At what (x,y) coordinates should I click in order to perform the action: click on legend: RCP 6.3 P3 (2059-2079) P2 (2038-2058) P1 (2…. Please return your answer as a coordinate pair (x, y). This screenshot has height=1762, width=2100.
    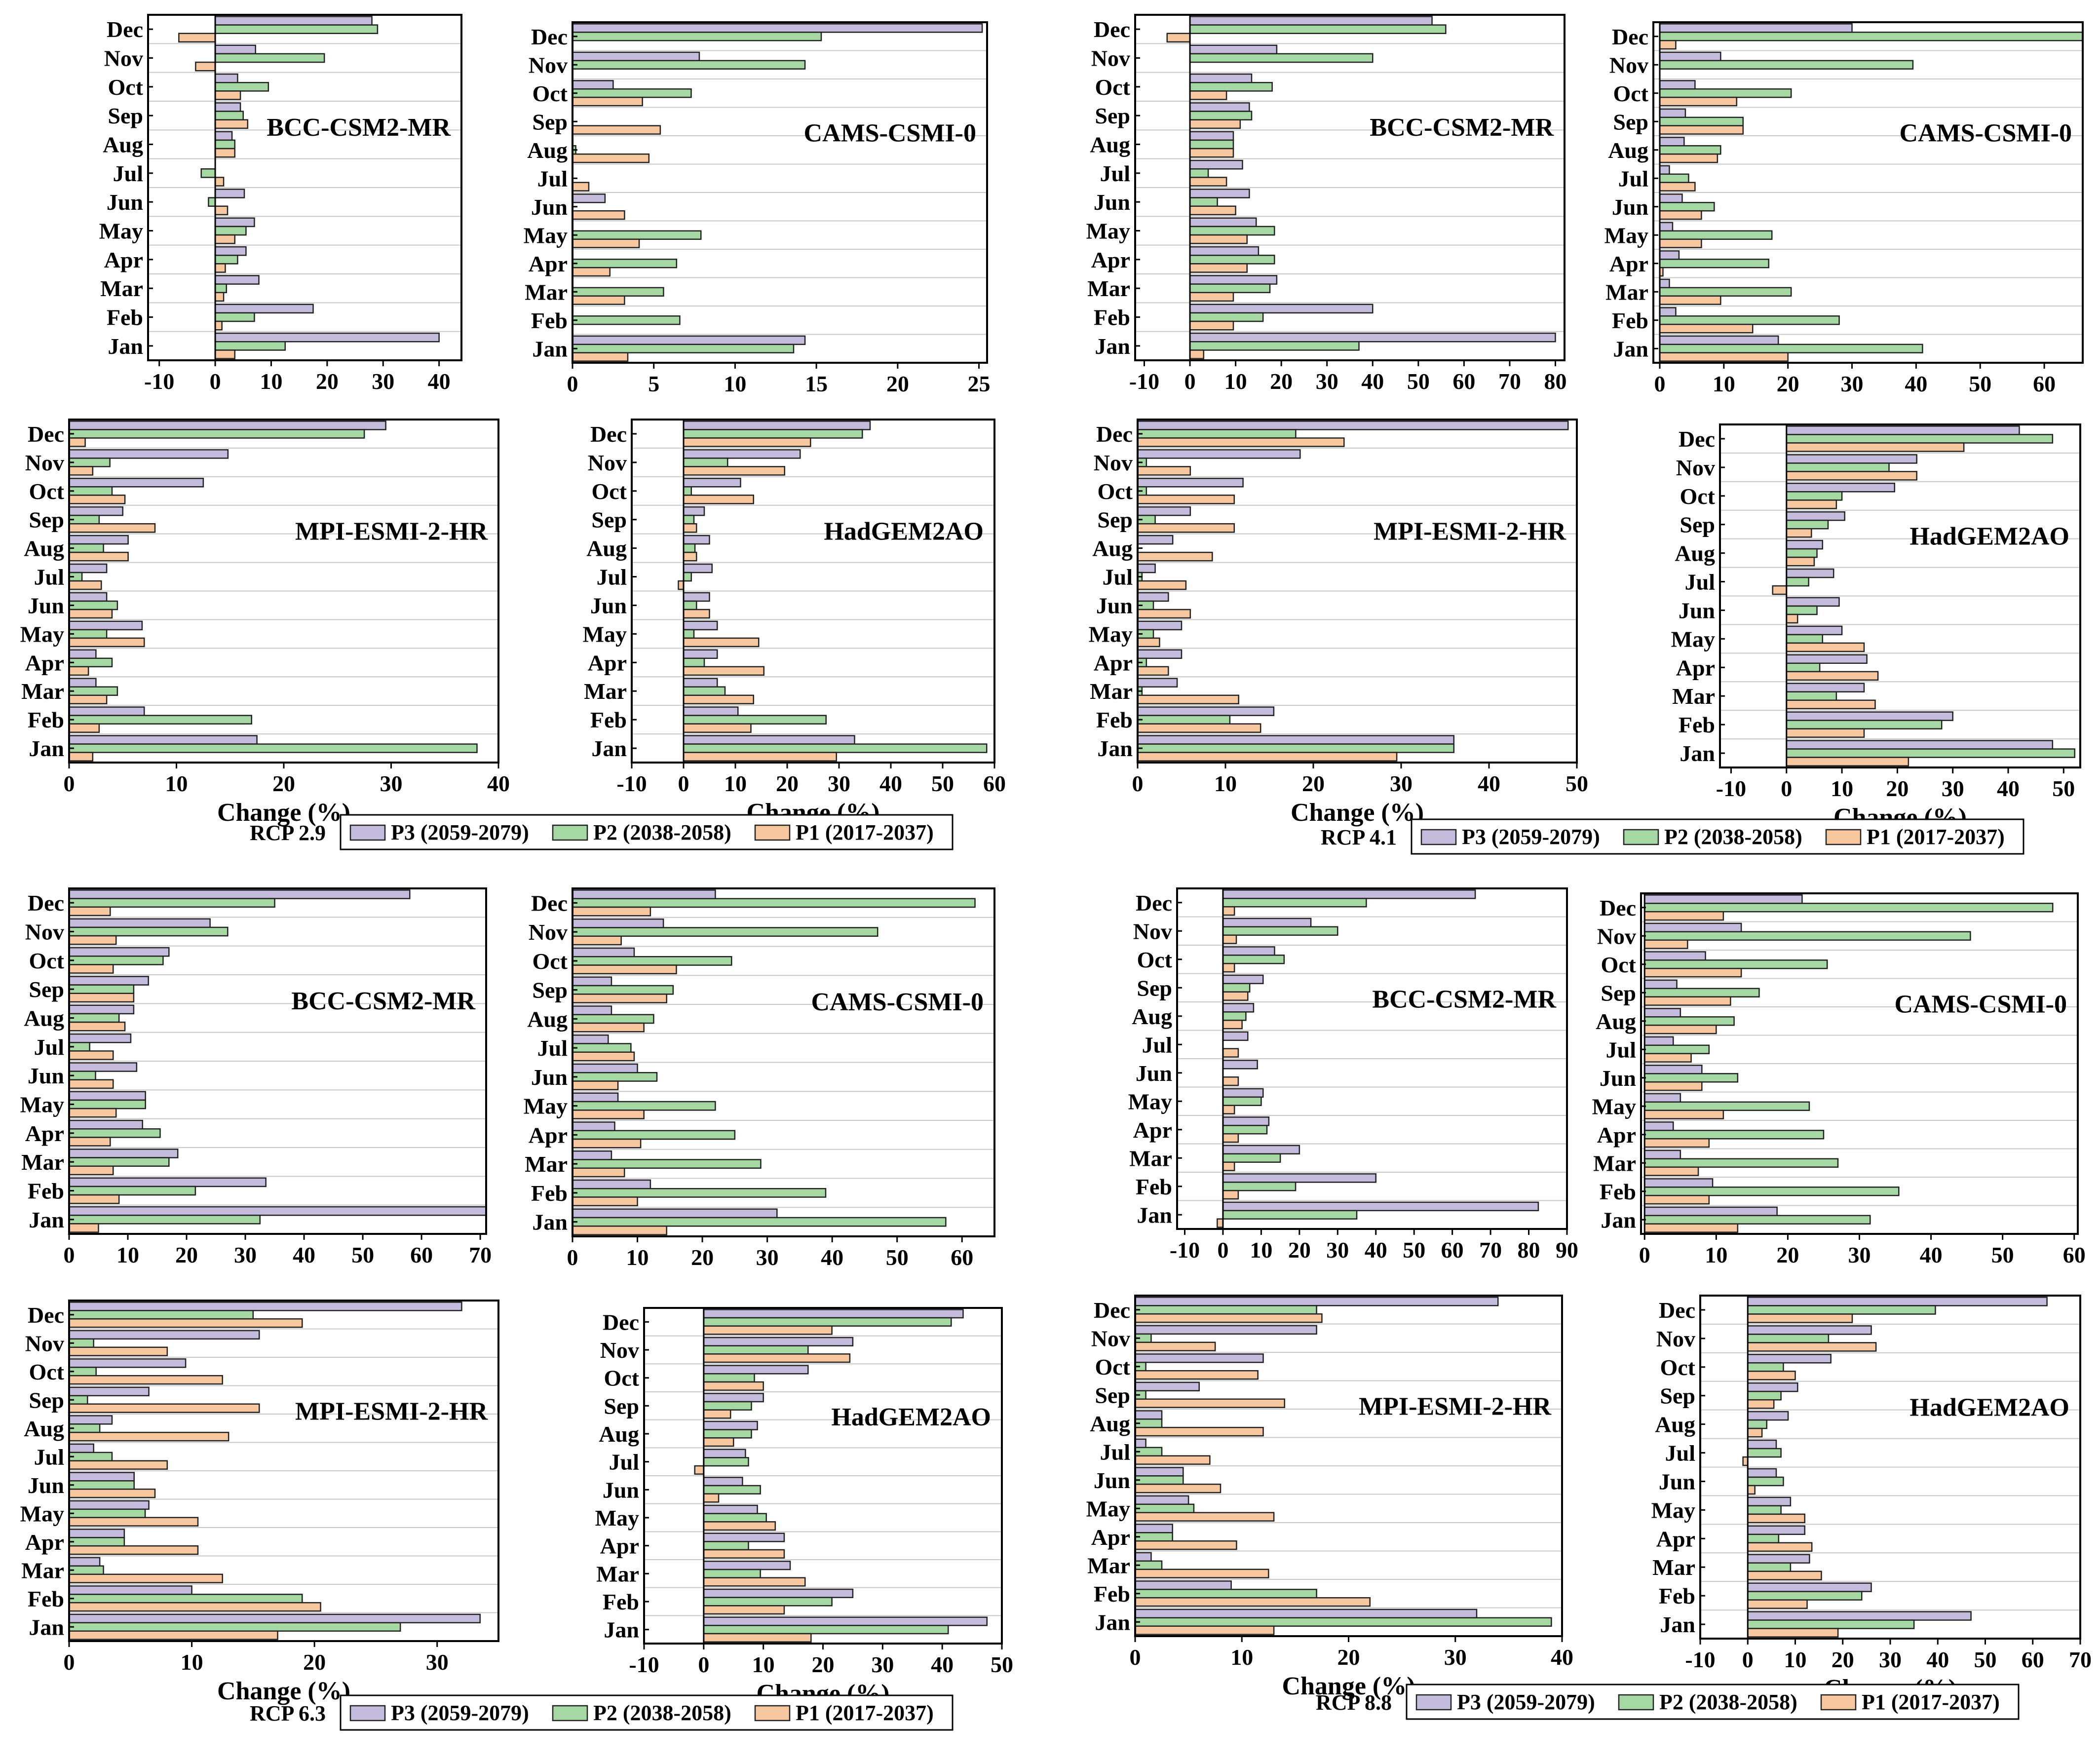
    Looking at the image, I should click on (602, 1713).